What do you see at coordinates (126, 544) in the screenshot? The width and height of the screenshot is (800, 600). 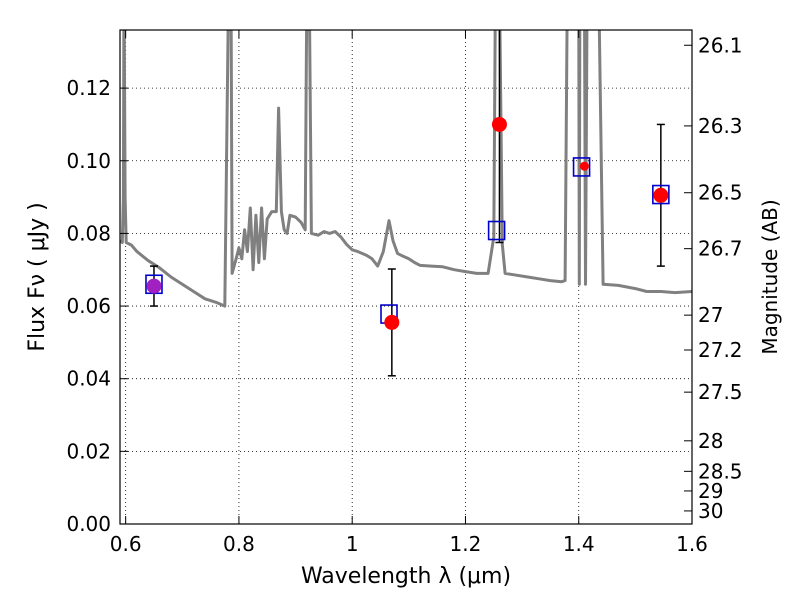 I see `x-tick-label: 0.6` at bounding box center [126, 544].